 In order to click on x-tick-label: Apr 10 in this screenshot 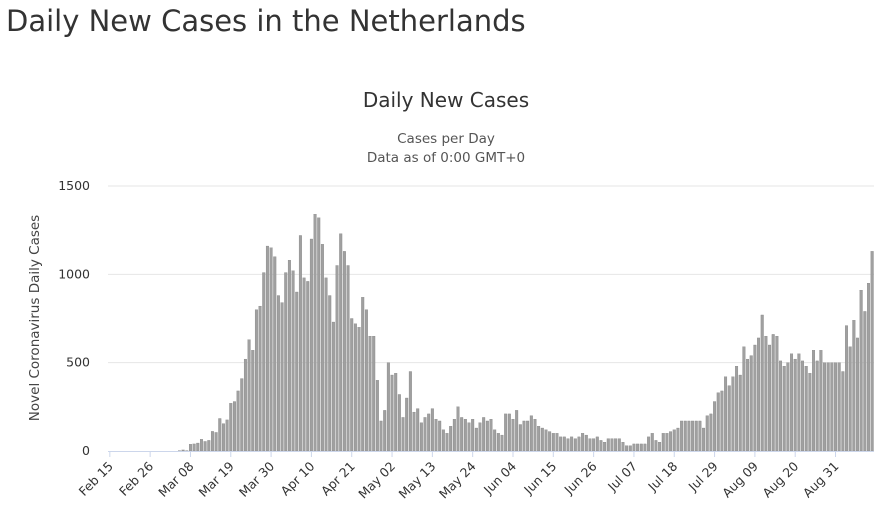, I will do `click(298, 478)`.